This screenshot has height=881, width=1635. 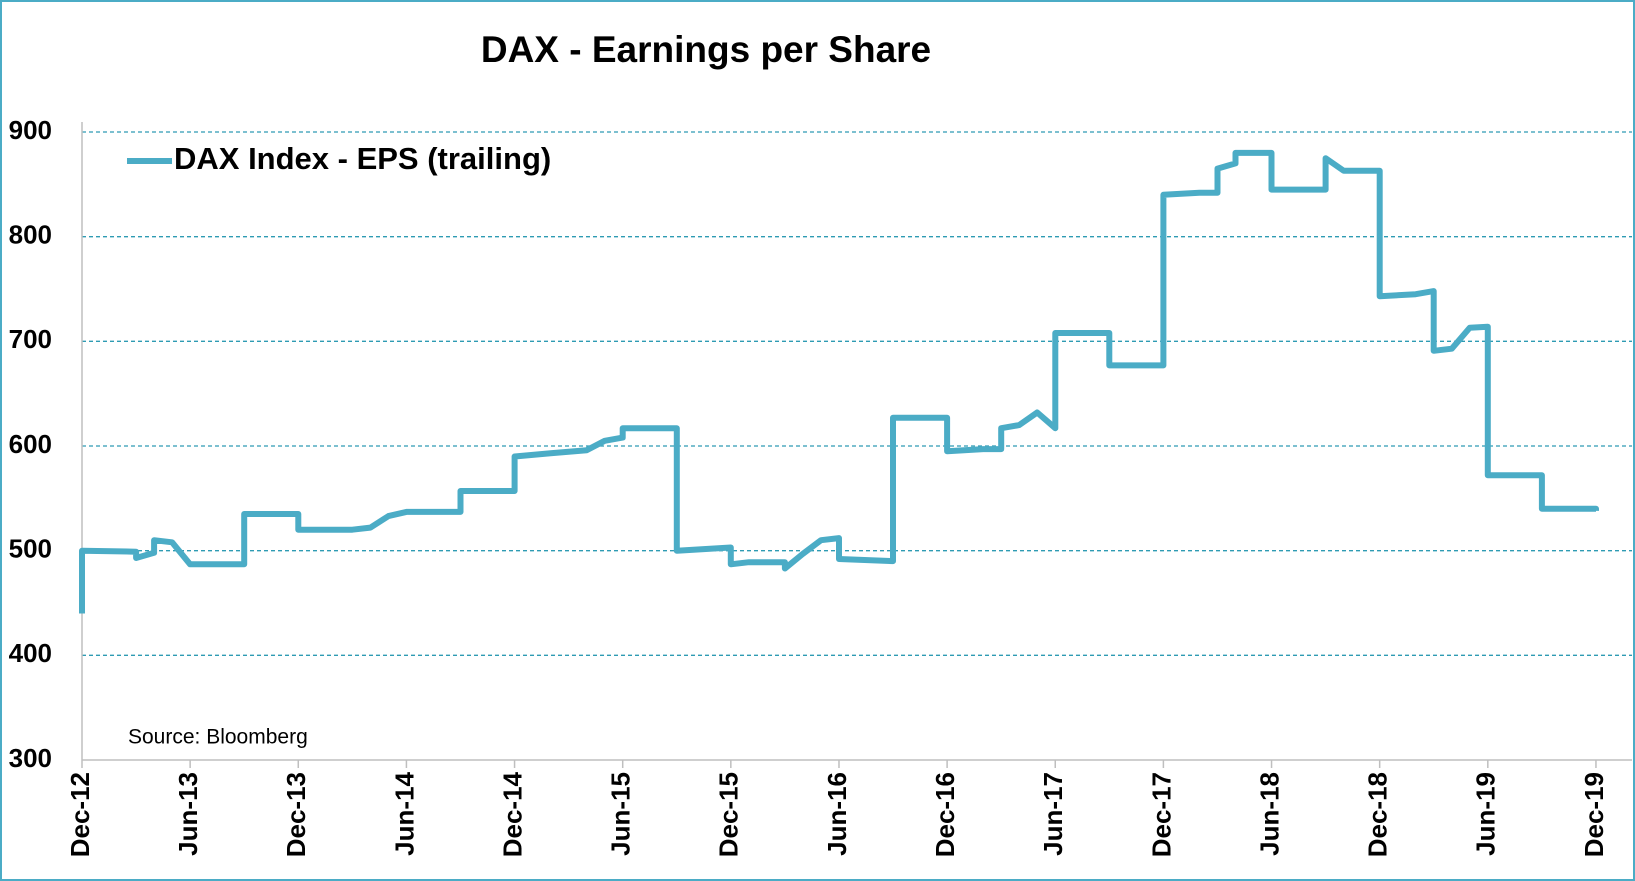 I want to click on x-tick-label: Dec-14, so click(x=512, y=814).